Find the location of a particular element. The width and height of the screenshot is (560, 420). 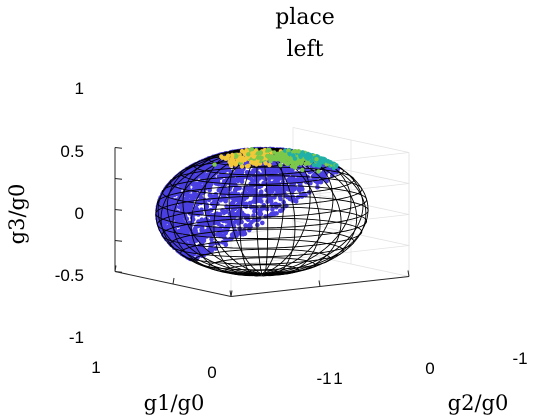

x-tick-mark is located at coordinates (115, 268).